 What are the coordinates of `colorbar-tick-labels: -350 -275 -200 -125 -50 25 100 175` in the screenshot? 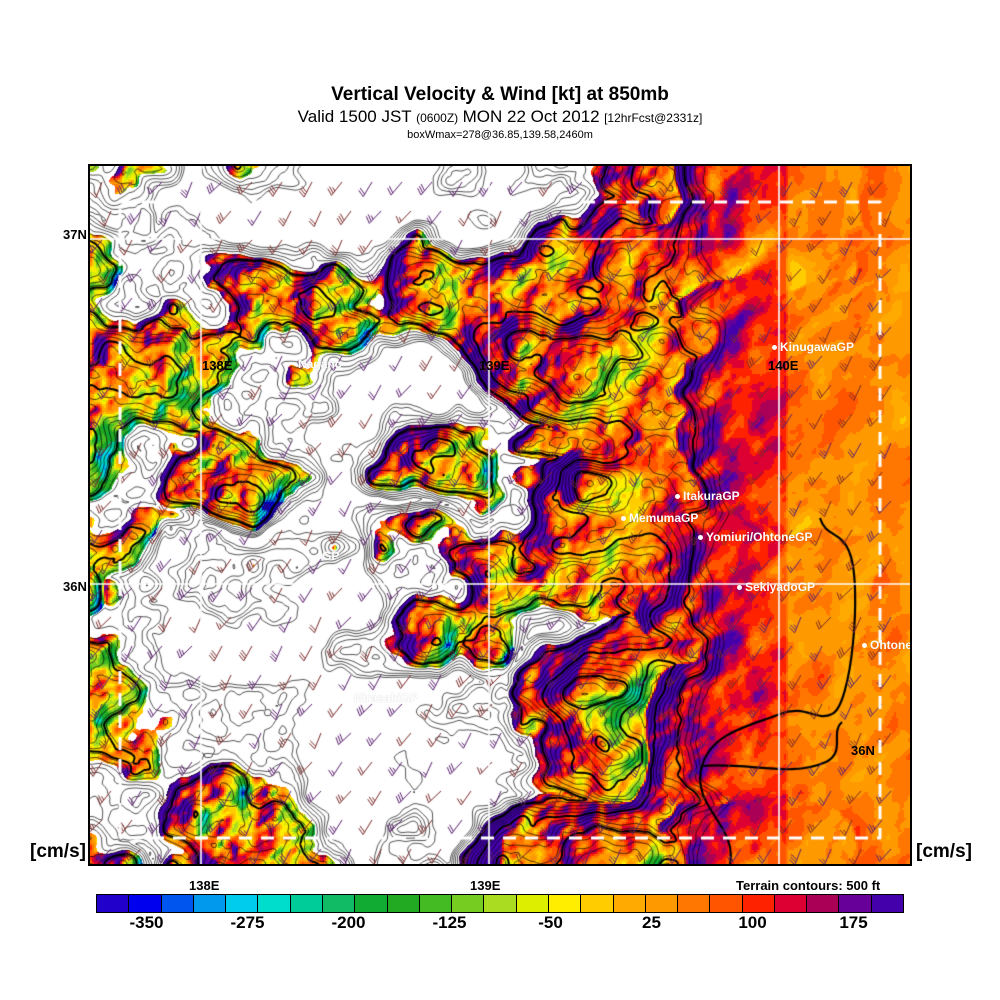 It's located at (500, 926).